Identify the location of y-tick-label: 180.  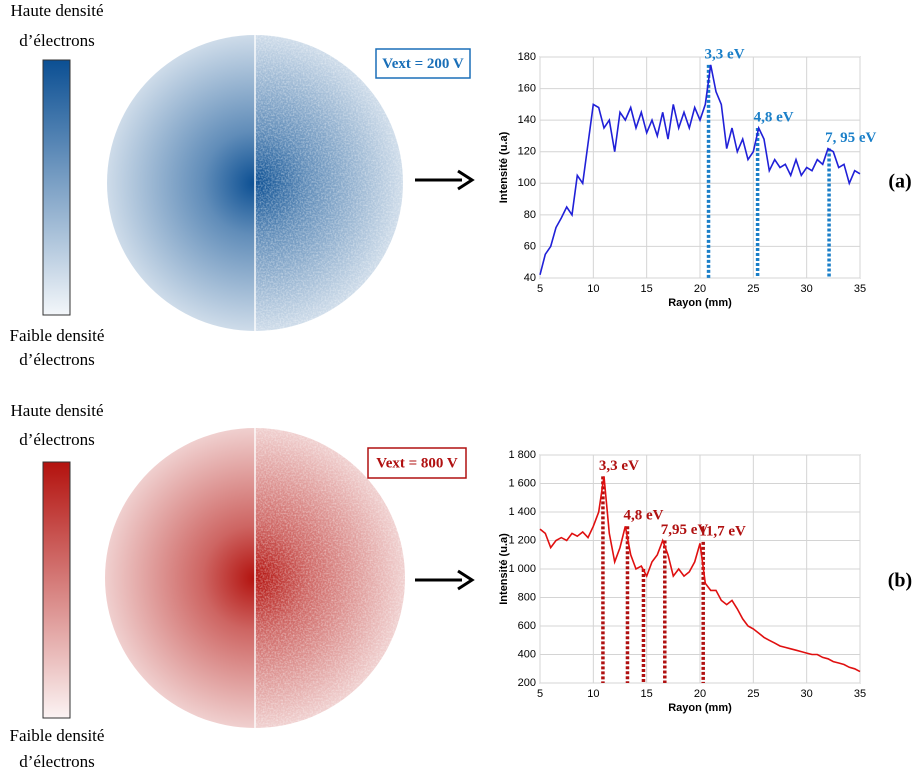
(527, 57).